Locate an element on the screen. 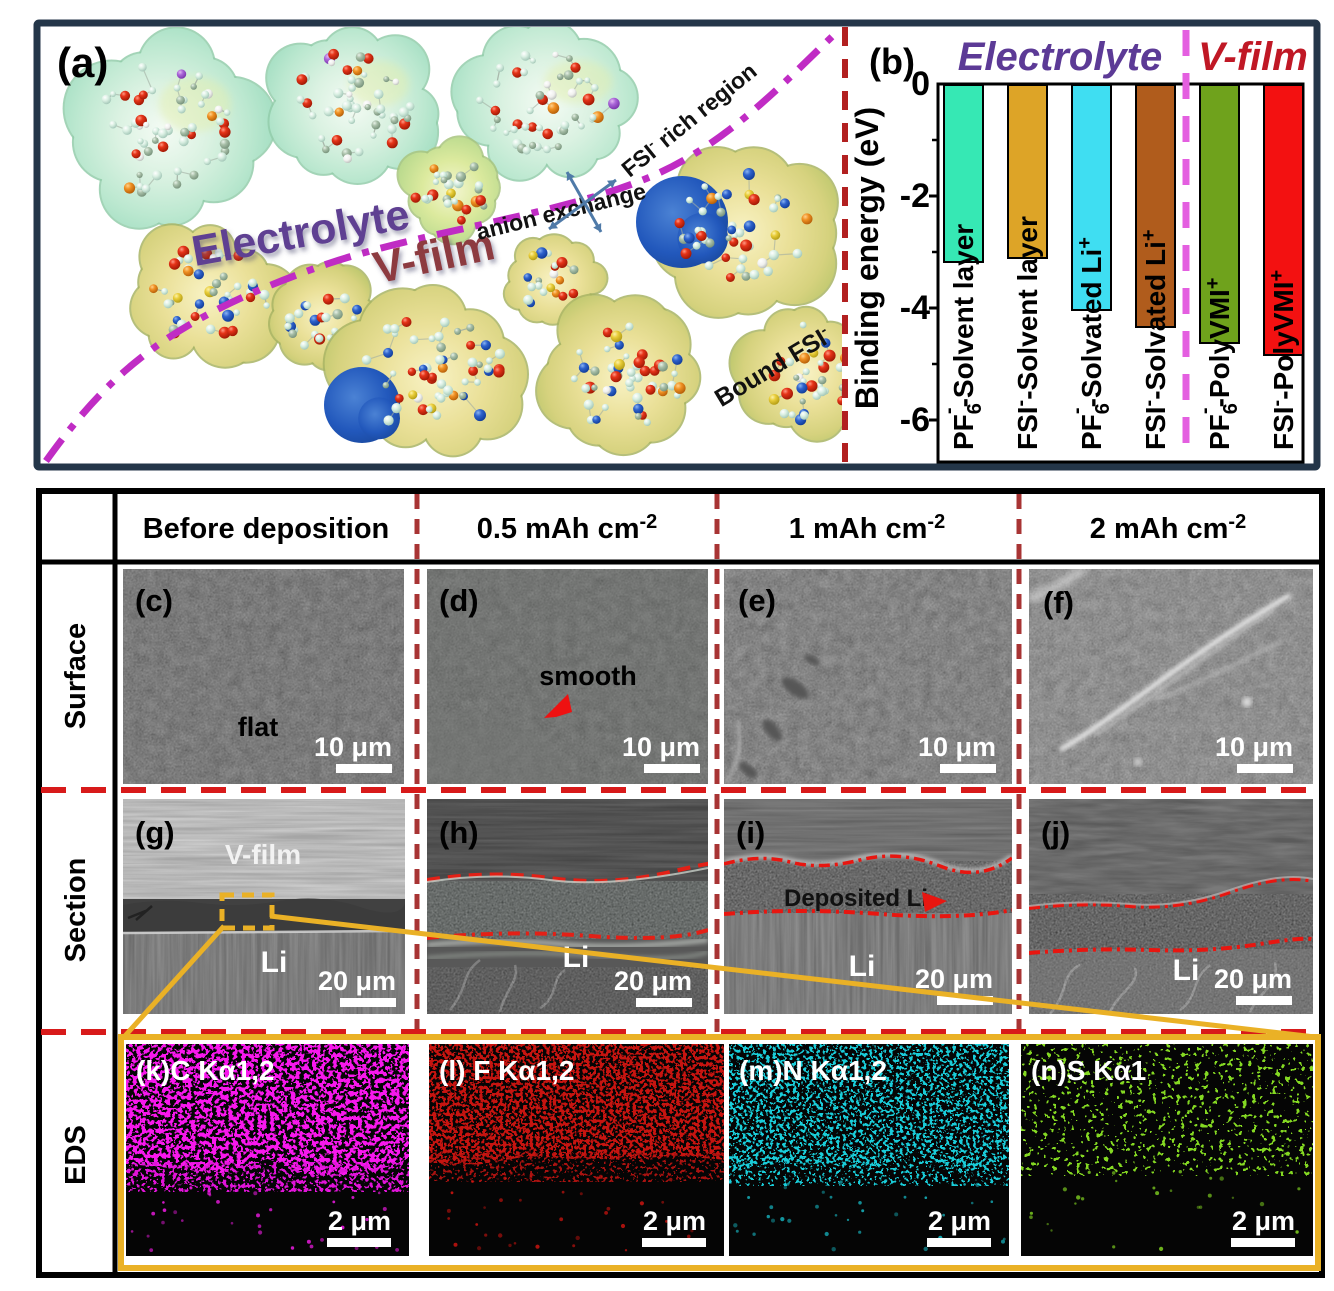 This screenshot has width=1334, height=1291. svg-text: Before deposition is located at coordinates (266, 529).